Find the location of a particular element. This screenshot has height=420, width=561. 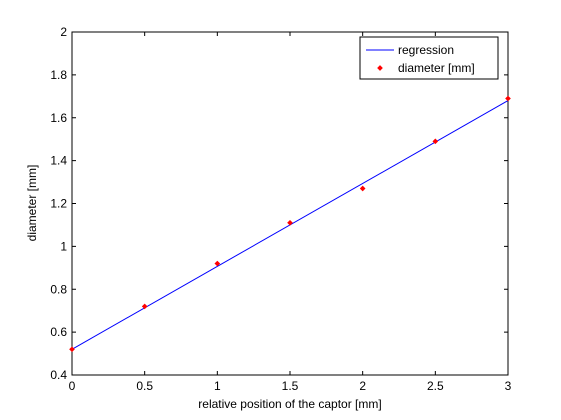

y-tick-label: 0.4 is located at coordinates (58, 375).